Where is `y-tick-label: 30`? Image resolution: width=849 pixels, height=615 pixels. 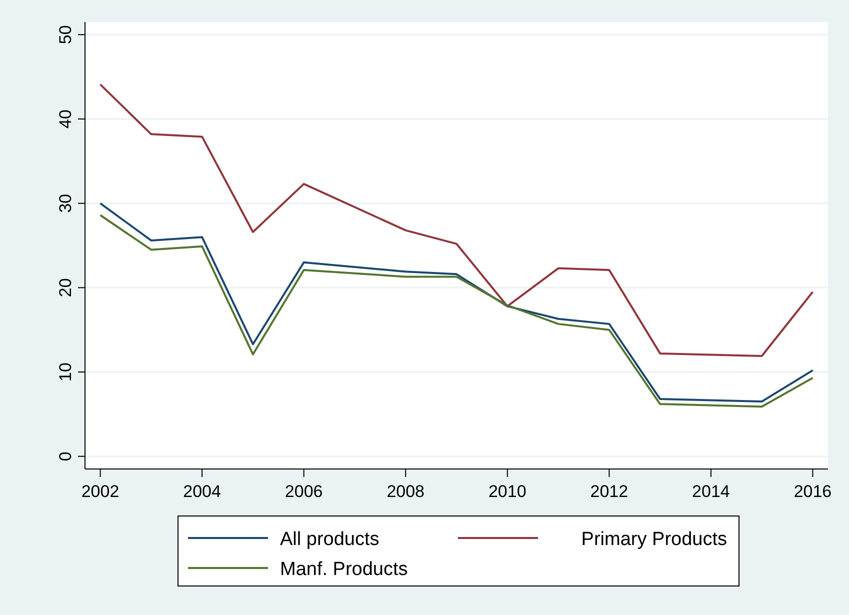 y-tick-label: 30 is located at coordinates (65, 203).